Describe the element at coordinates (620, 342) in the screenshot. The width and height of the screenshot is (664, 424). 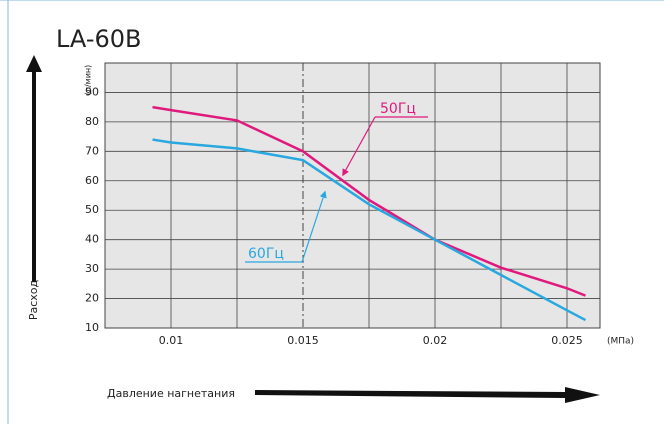
I see `x-unit: (МПа)` at that location.